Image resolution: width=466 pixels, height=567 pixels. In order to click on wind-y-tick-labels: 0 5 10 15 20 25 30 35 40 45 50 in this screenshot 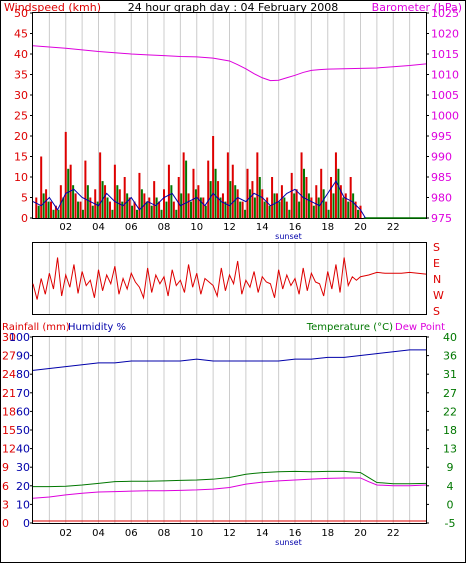, I will do `click(21, 116)`.